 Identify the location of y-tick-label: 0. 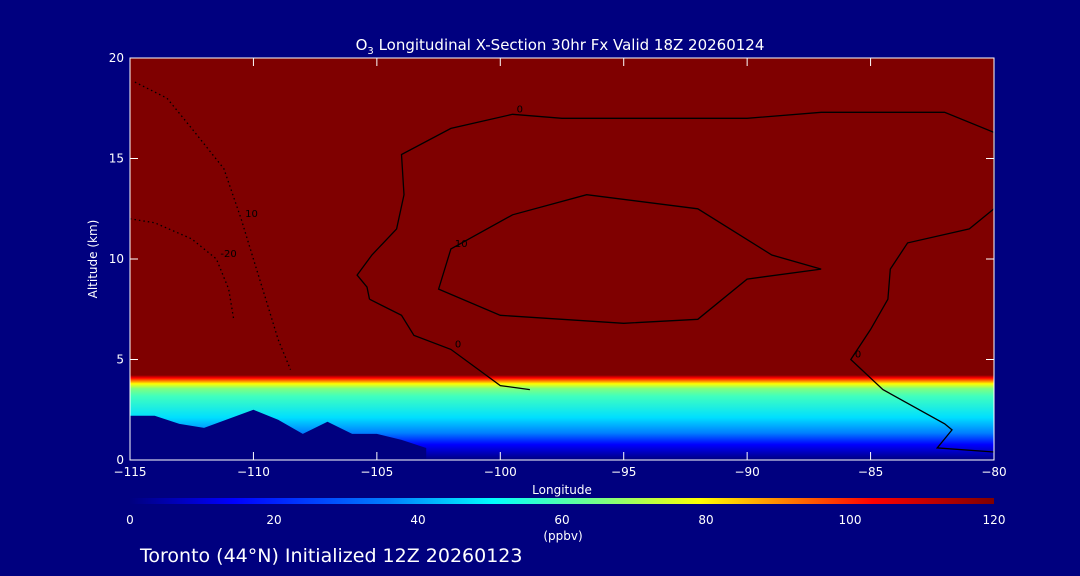
(120, 460).